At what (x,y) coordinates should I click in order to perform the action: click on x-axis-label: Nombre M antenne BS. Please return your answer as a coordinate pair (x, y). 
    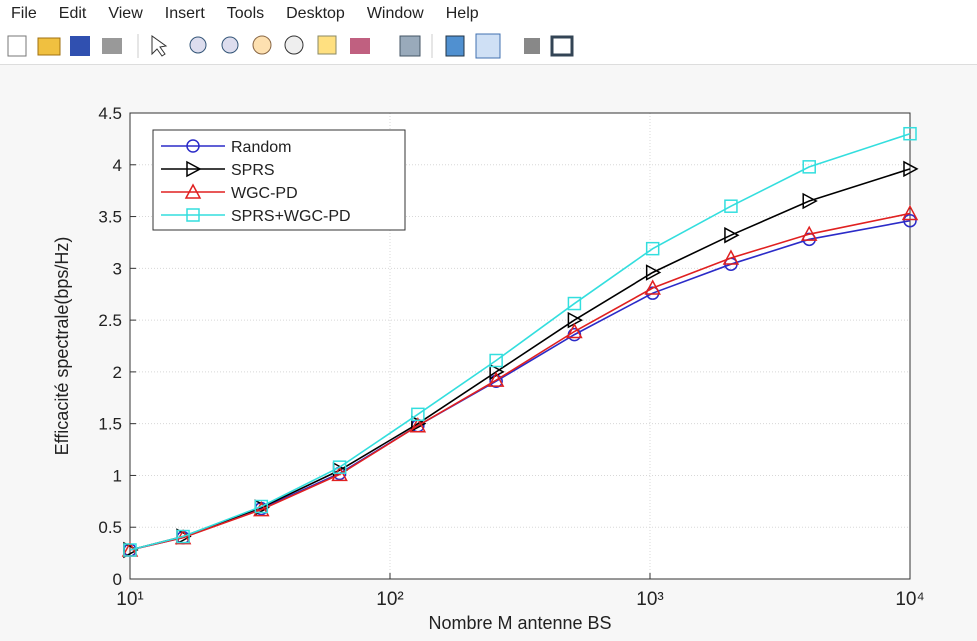
    Looking at the image, I should click on (519, 623).